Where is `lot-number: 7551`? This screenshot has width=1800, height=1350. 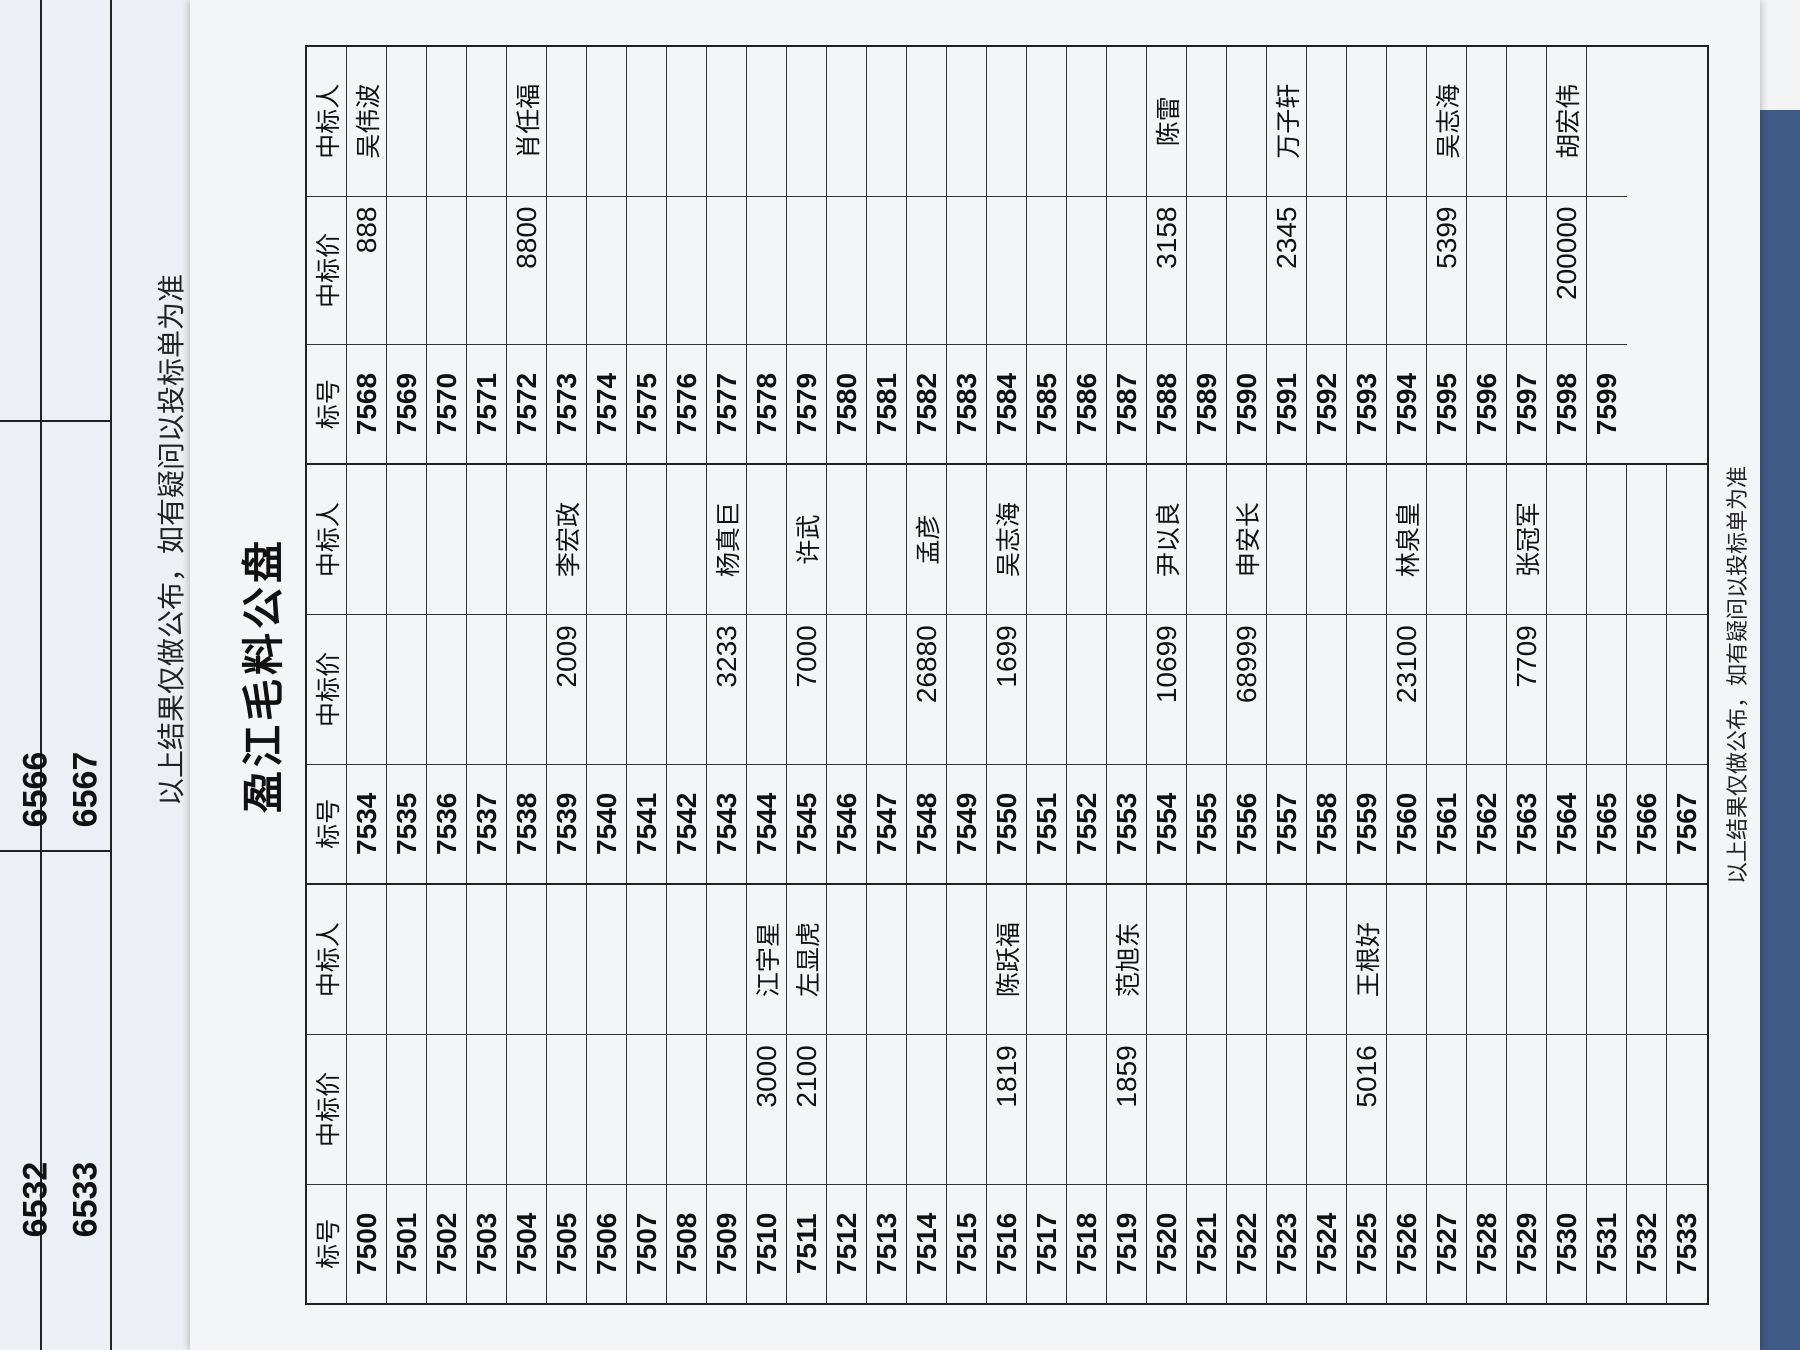 lot-number: 7551 is located at coordinates (1046, 823).